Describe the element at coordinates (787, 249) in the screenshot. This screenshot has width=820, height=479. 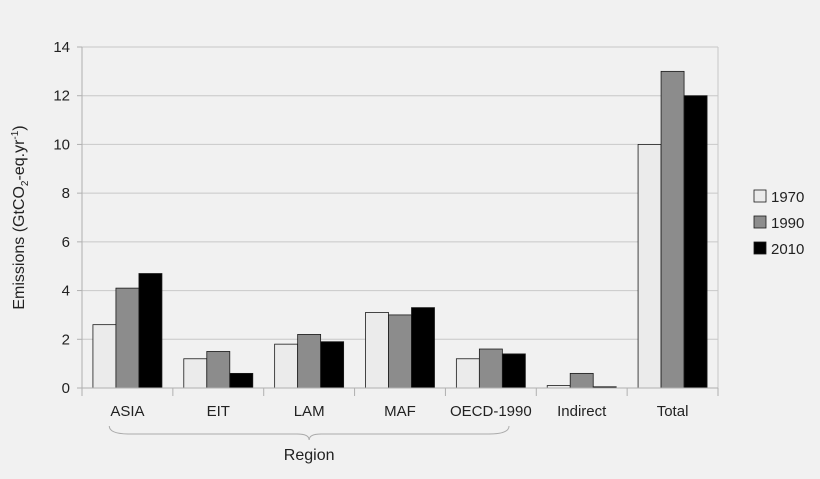
I see `legend-label-2010: 2010` at that location.